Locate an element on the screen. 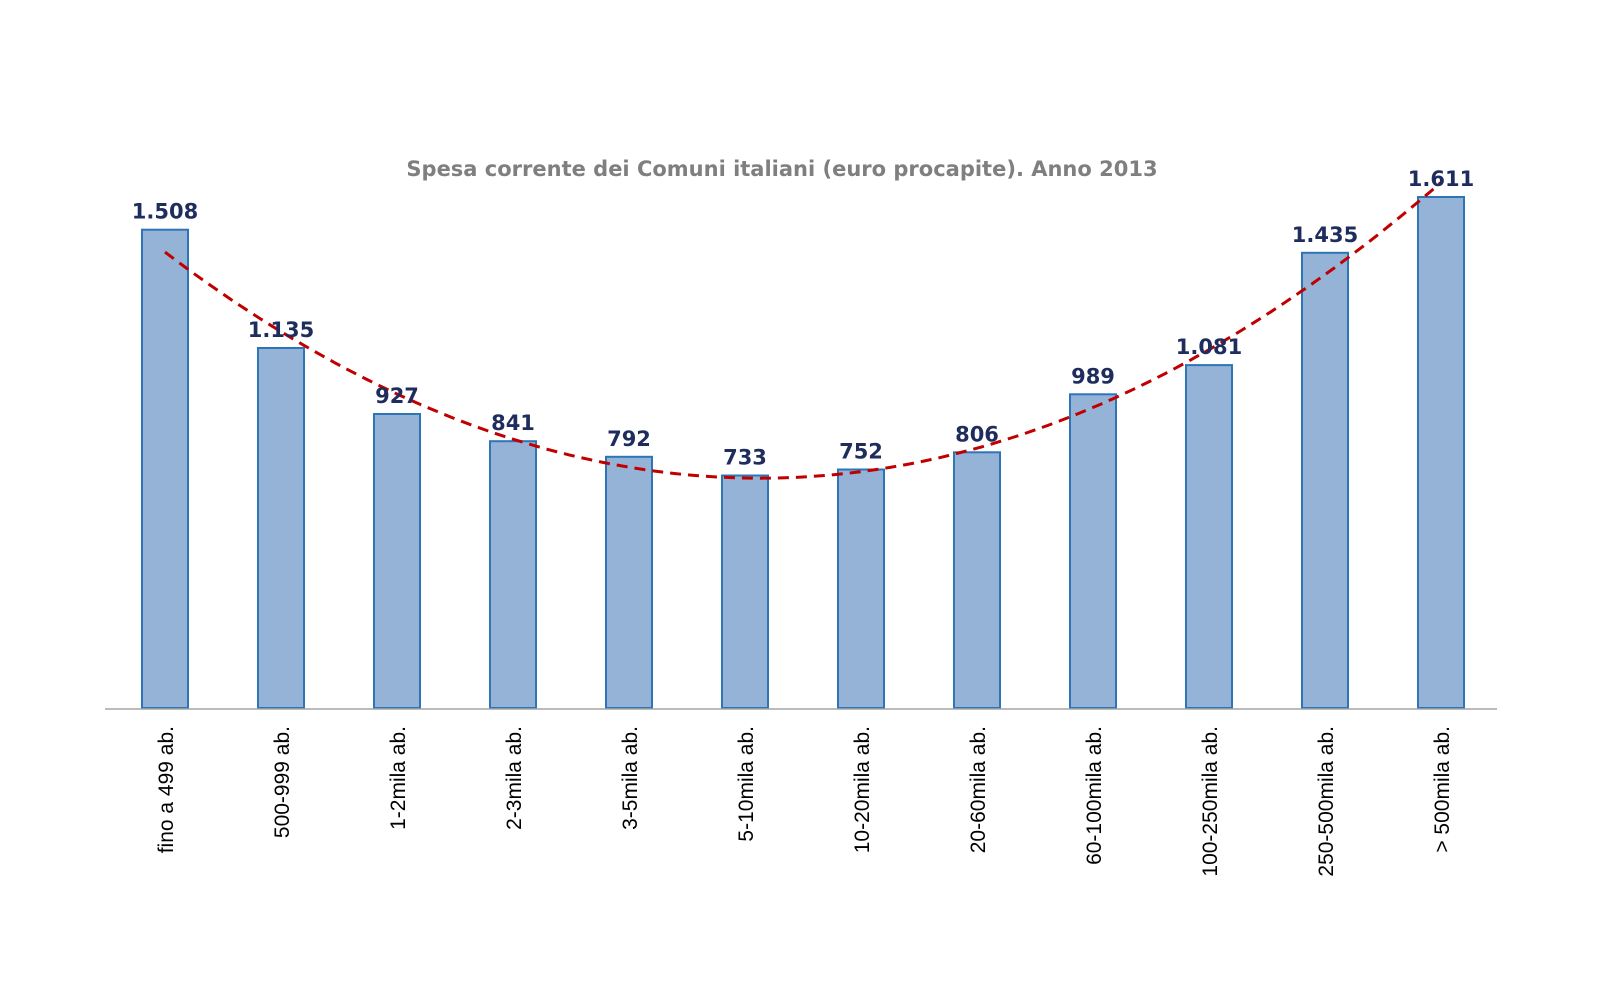 The height and width of the screenshot is (981, 1608). category-label-6: 10-20mila ab. is located at coordinates (862, 789).